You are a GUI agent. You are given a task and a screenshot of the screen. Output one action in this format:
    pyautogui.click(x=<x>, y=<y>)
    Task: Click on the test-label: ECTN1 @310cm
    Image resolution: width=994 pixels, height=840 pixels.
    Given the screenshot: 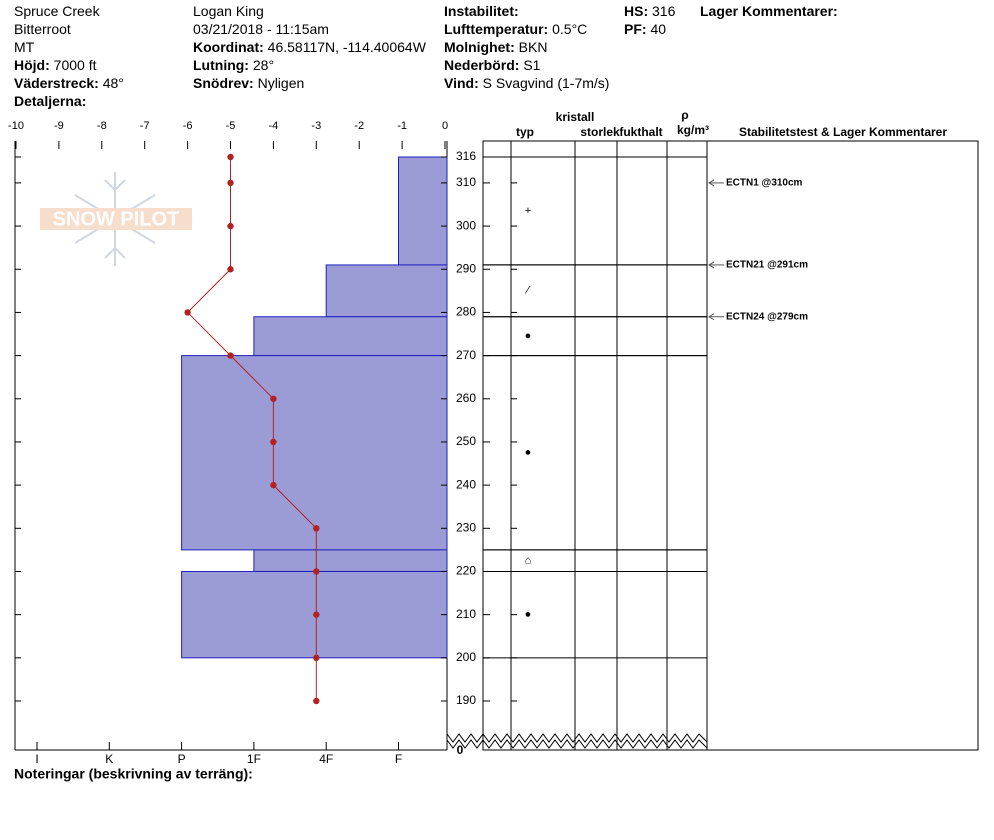 What is the action you would take?
    pyautogui.click(x=764, y=183)
    